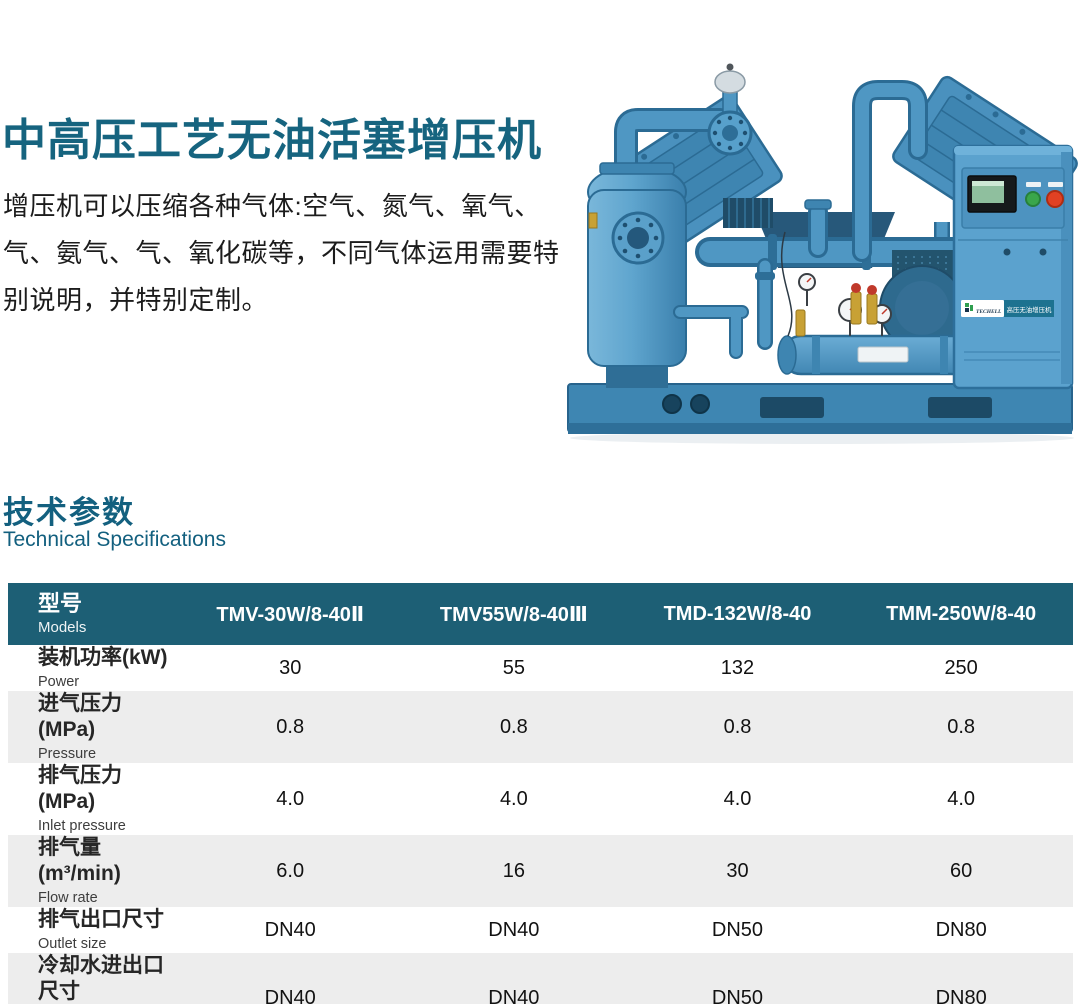  What do you see at coordinates (989, 312) in the screenshot?
I see `brand-logo-text: TECHELL` at bounding box center [989, 312].